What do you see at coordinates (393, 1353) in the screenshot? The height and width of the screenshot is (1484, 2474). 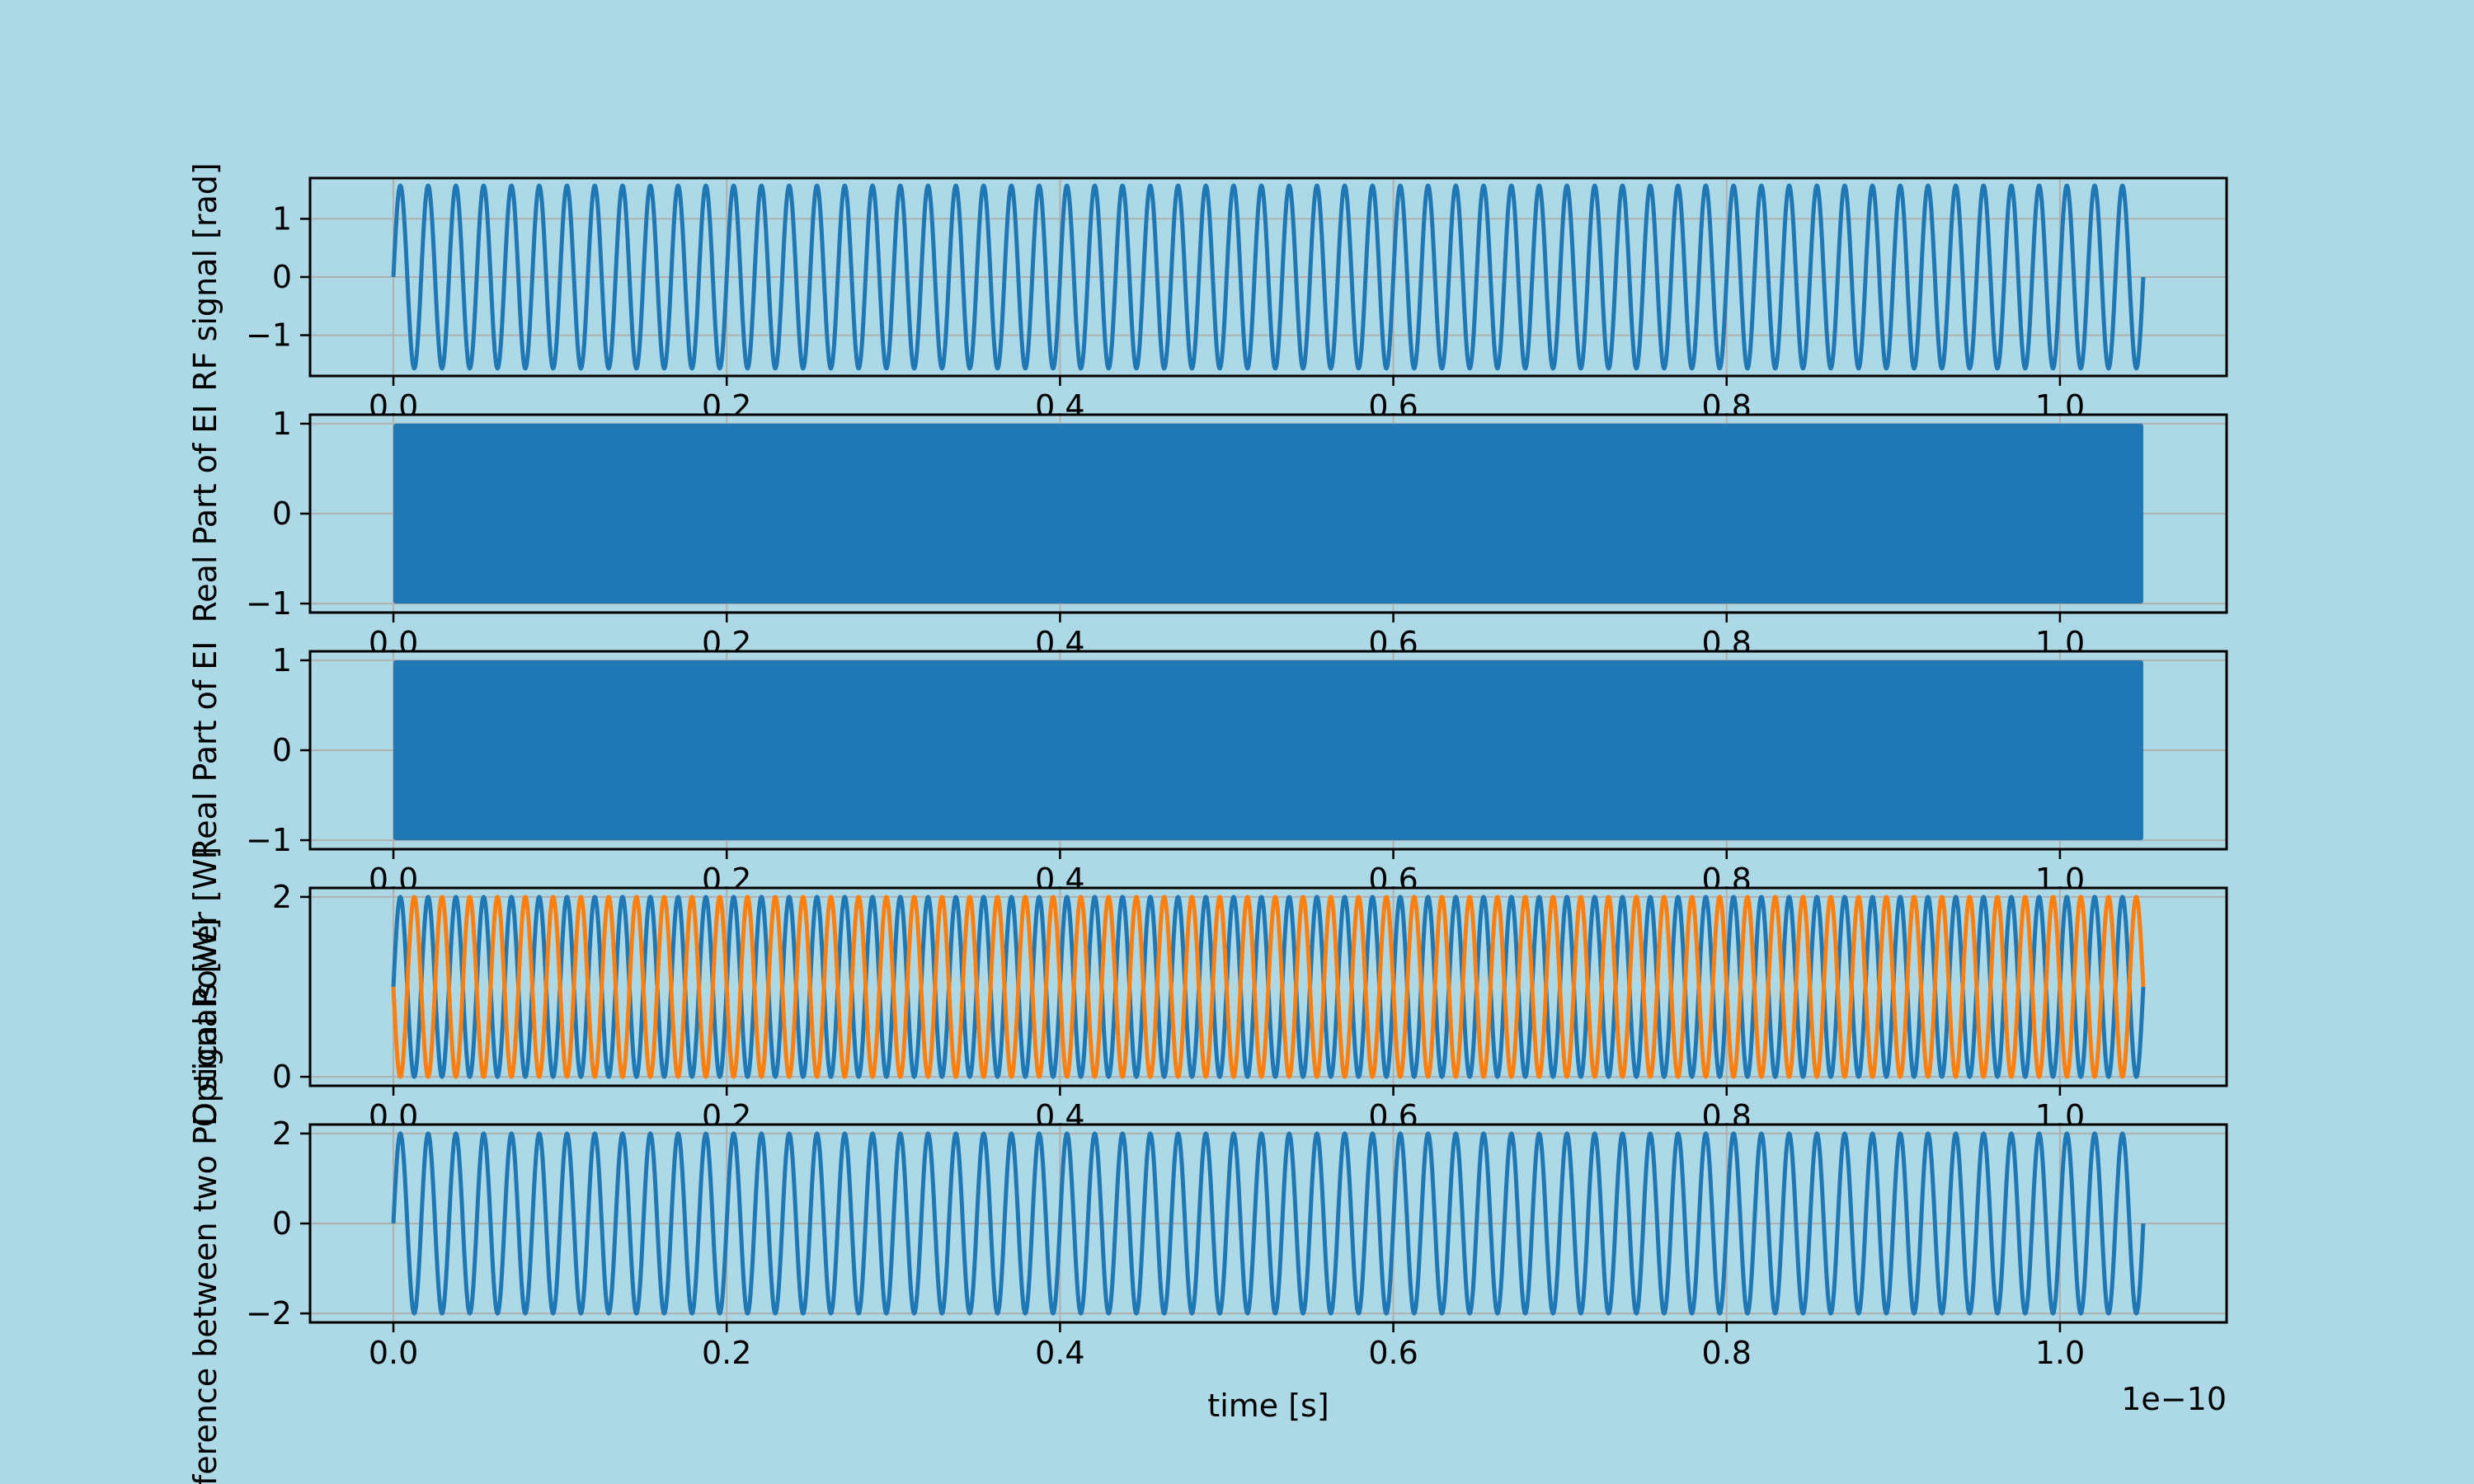 I see `x-tick-label: 0.0` at bounding box center [393, 1353].